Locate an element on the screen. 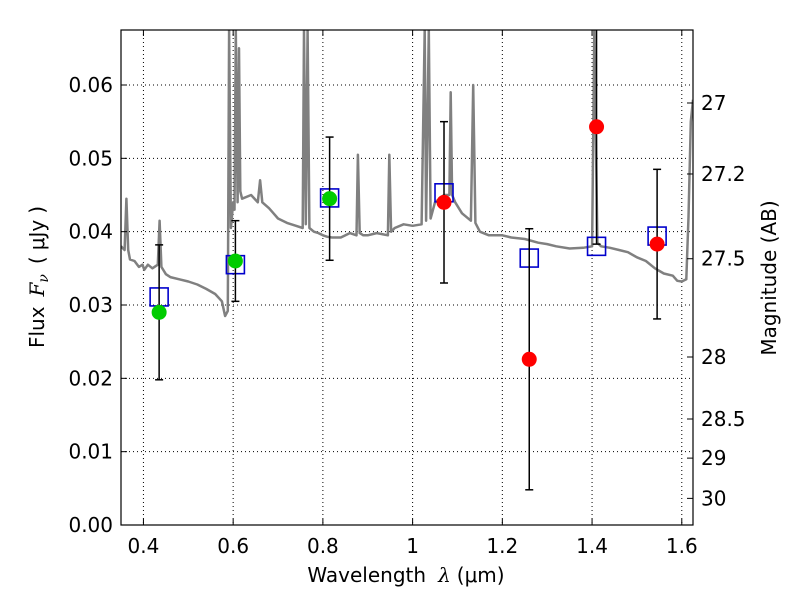 Image resolution: width=800 pixels, height=600 pixels. y2-tick-label: 27 is located at coordinates (713, 103).